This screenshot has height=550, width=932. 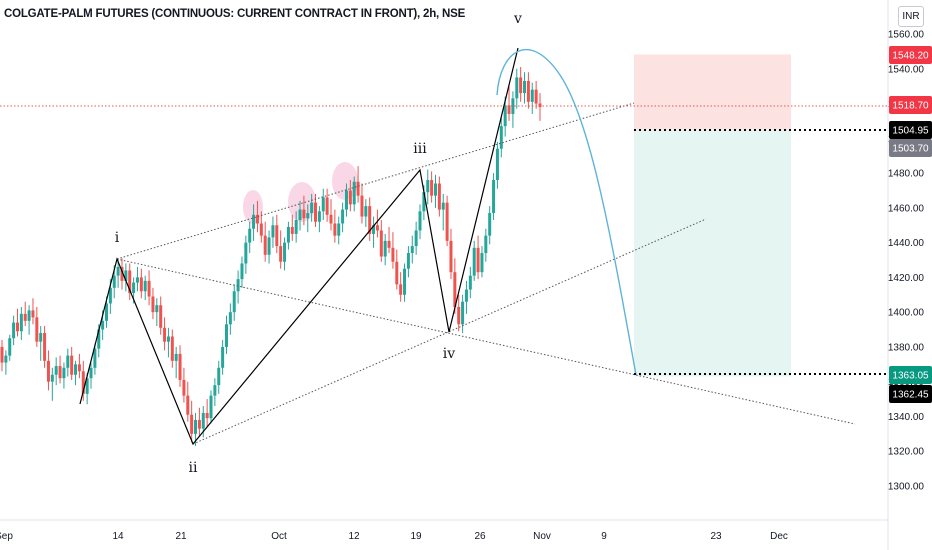 What do you see at coordinates (906, 313) in the screenshot?
I see `y-tick-label: 1400.00` at bounding box center [906, 313].